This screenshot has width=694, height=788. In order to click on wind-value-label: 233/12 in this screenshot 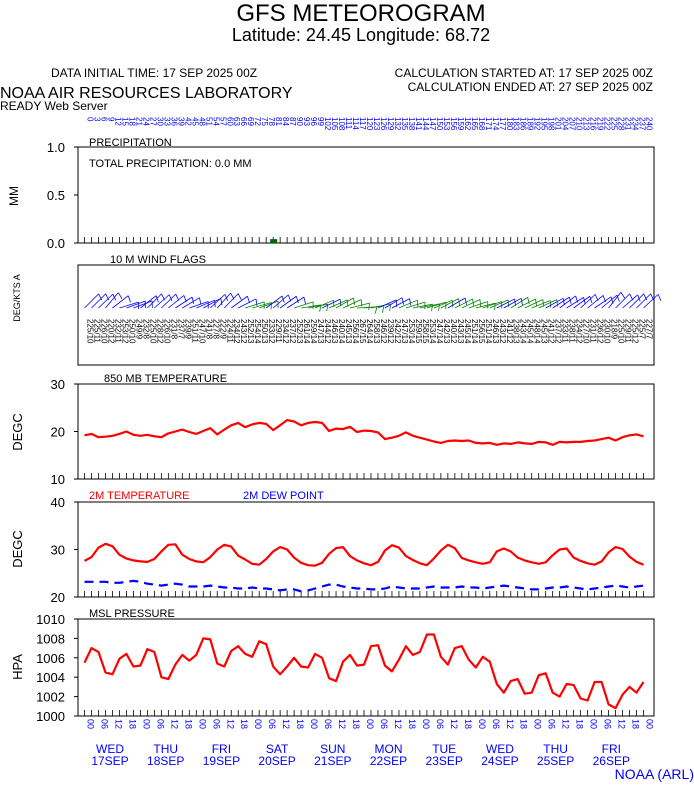, I will do `click(271, 331)`.